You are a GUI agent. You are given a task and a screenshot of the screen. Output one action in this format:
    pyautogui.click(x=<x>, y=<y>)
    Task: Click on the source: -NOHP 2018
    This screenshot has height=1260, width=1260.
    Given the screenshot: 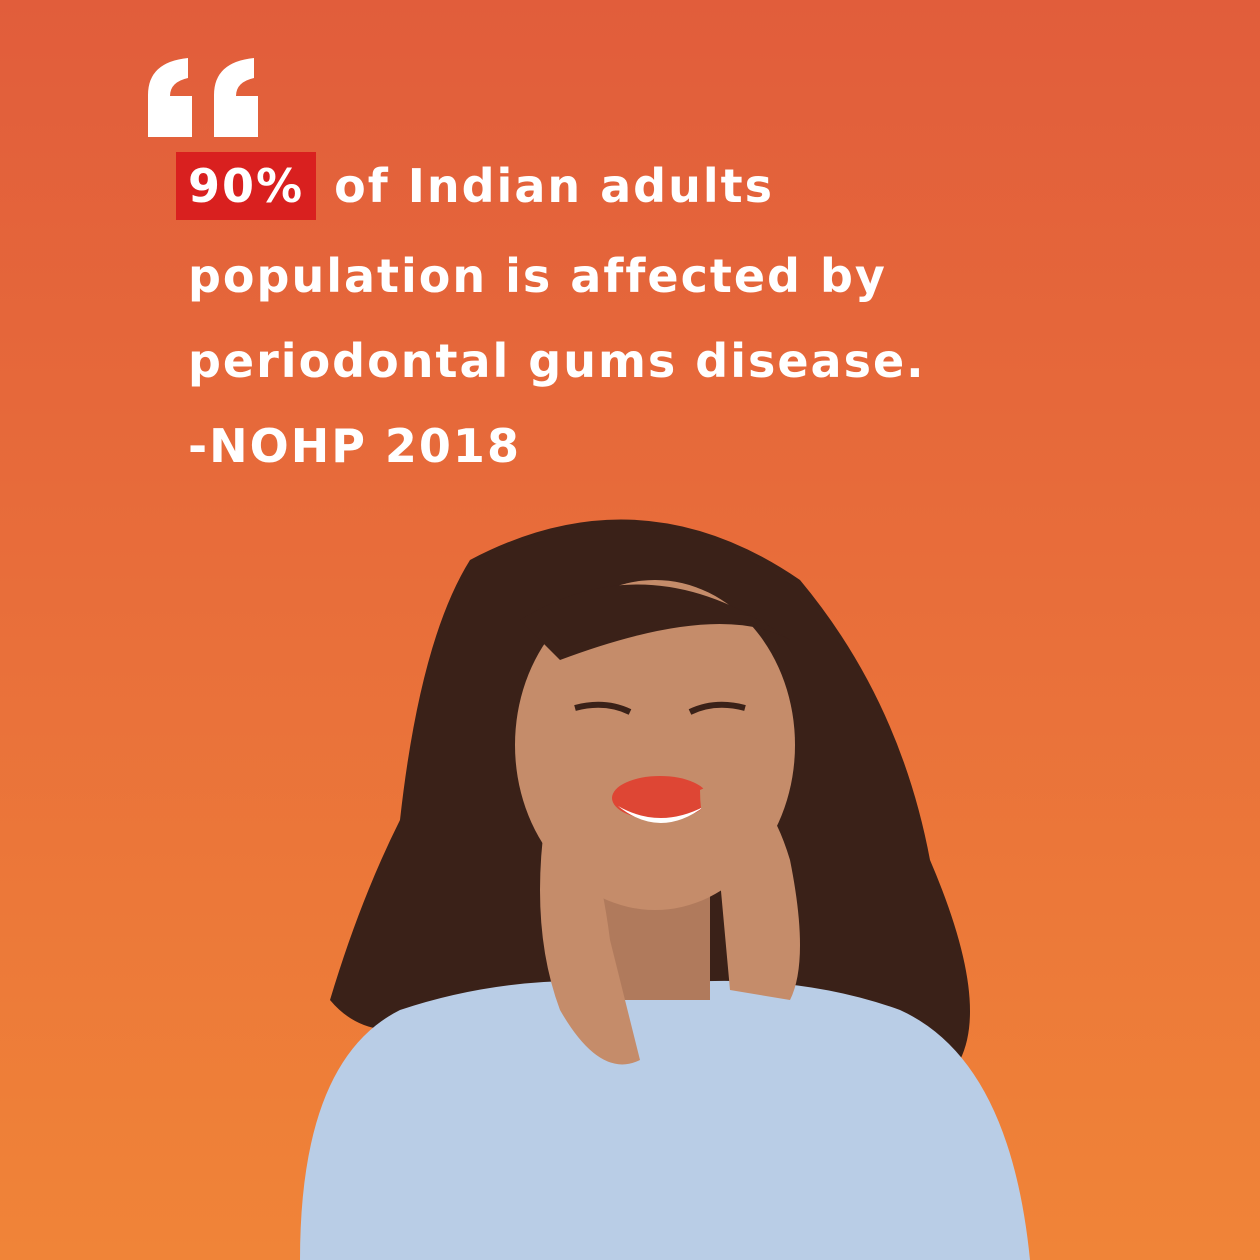 What is the action you would take?
    pyautogui.click(x=354, y=446)
    